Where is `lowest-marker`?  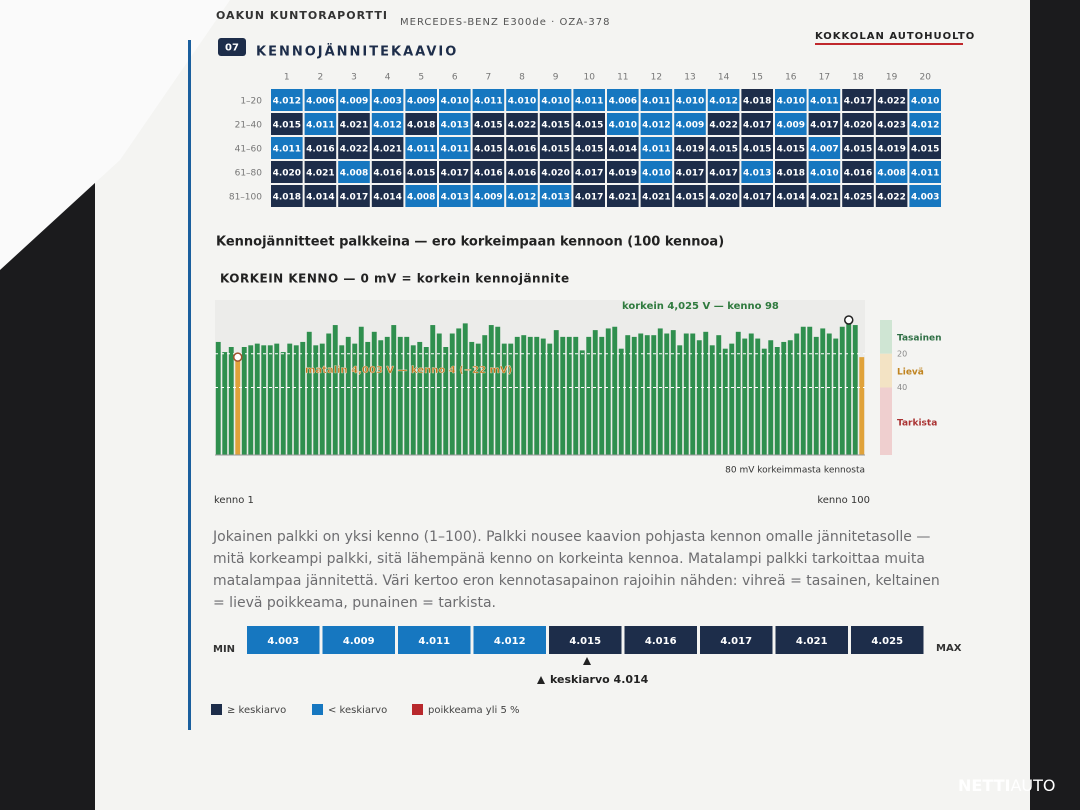
lowest-marker is located at coordinates (238, 357).